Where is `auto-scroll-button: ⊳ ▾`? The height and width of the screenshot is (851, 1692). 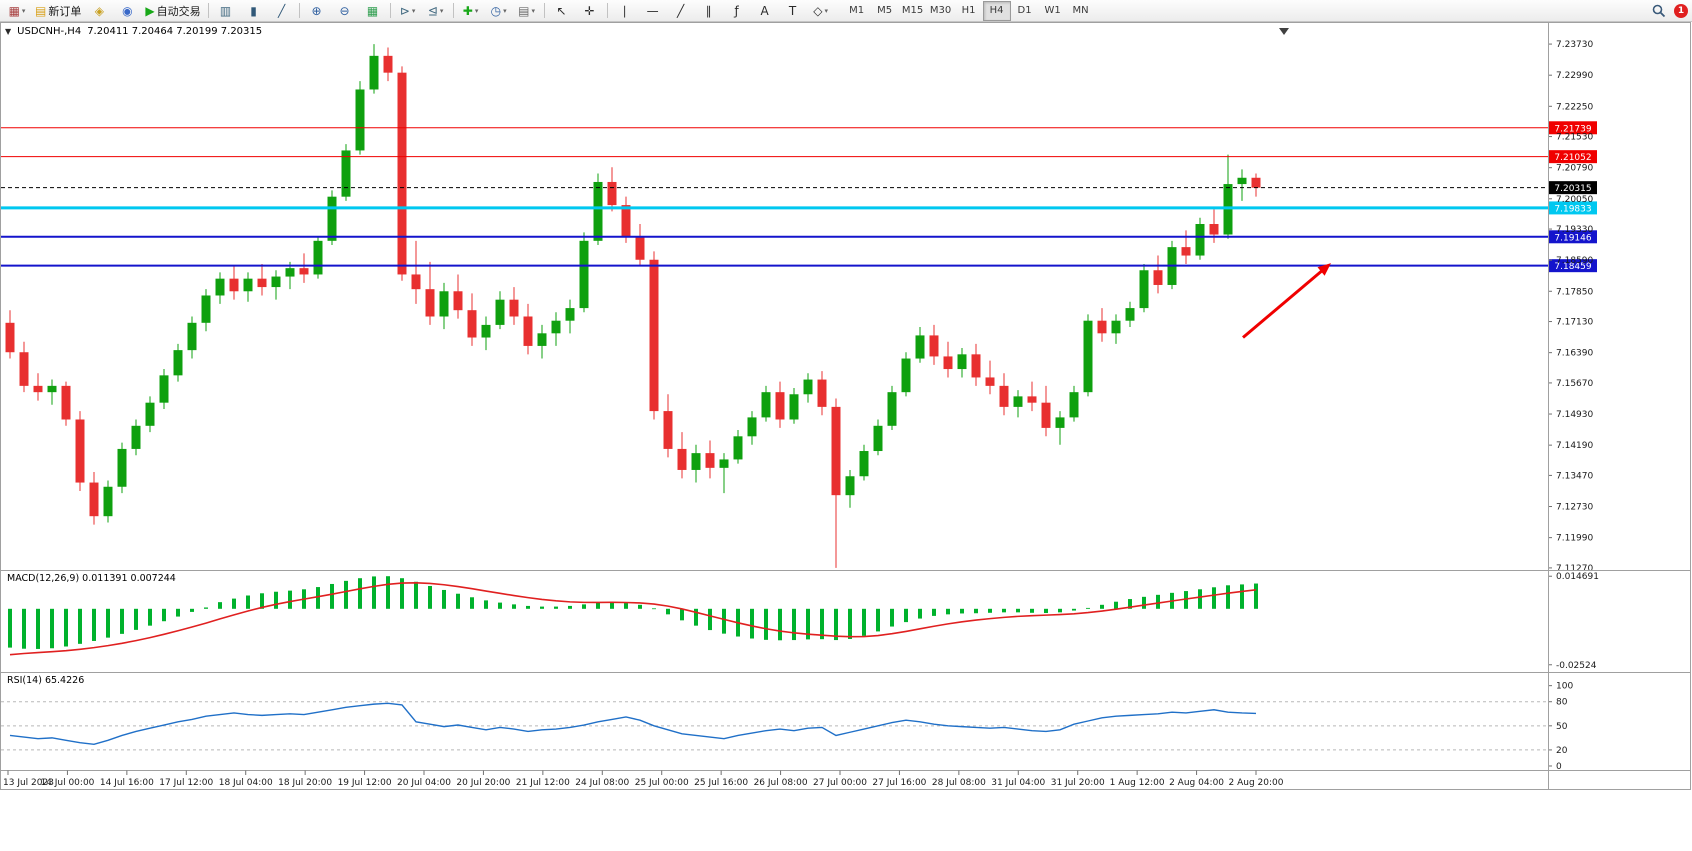 auto-scroll-button: ⊳ ▾ is located at coordinates (408, 11).